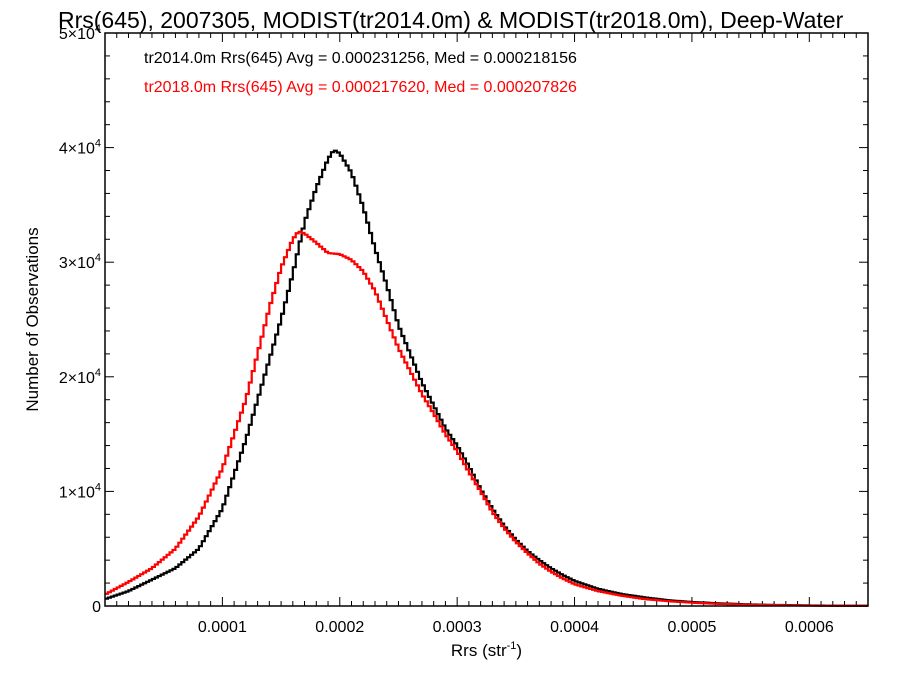 This screenshot has width=900, height=675. I want to click on x-tick-label: 0.0002, so click(339, 627).